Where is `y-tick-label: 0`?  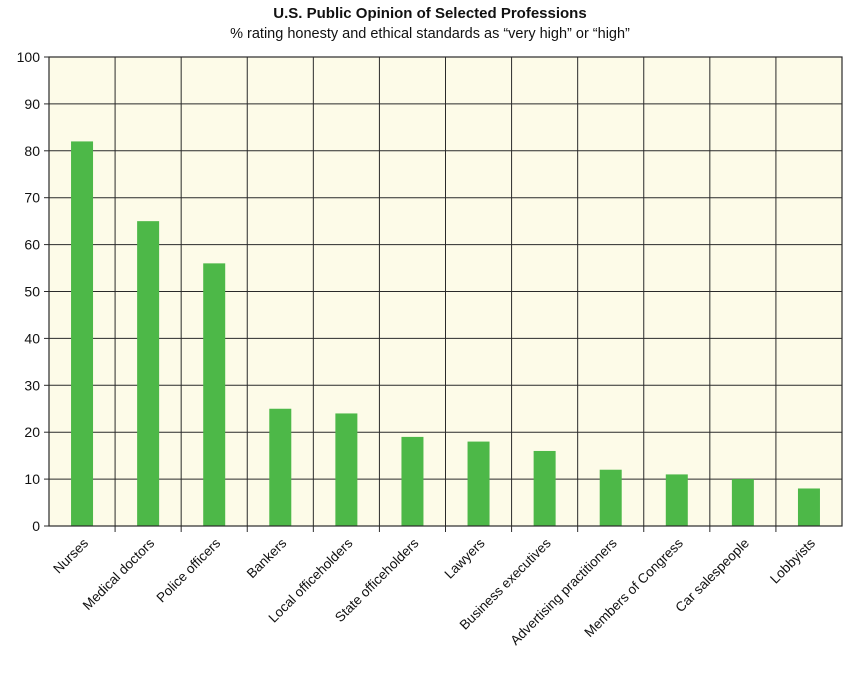
y-tick-label: 0 is located at coordinates (36, 526).